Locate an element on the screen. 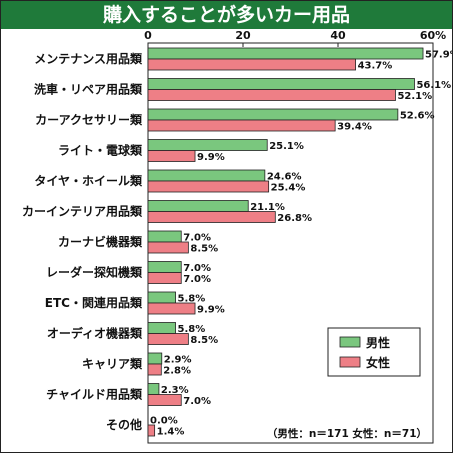 This screenshot has width=453, height=453. value-label-male: 25.1% is located at coordinates (286, 146).